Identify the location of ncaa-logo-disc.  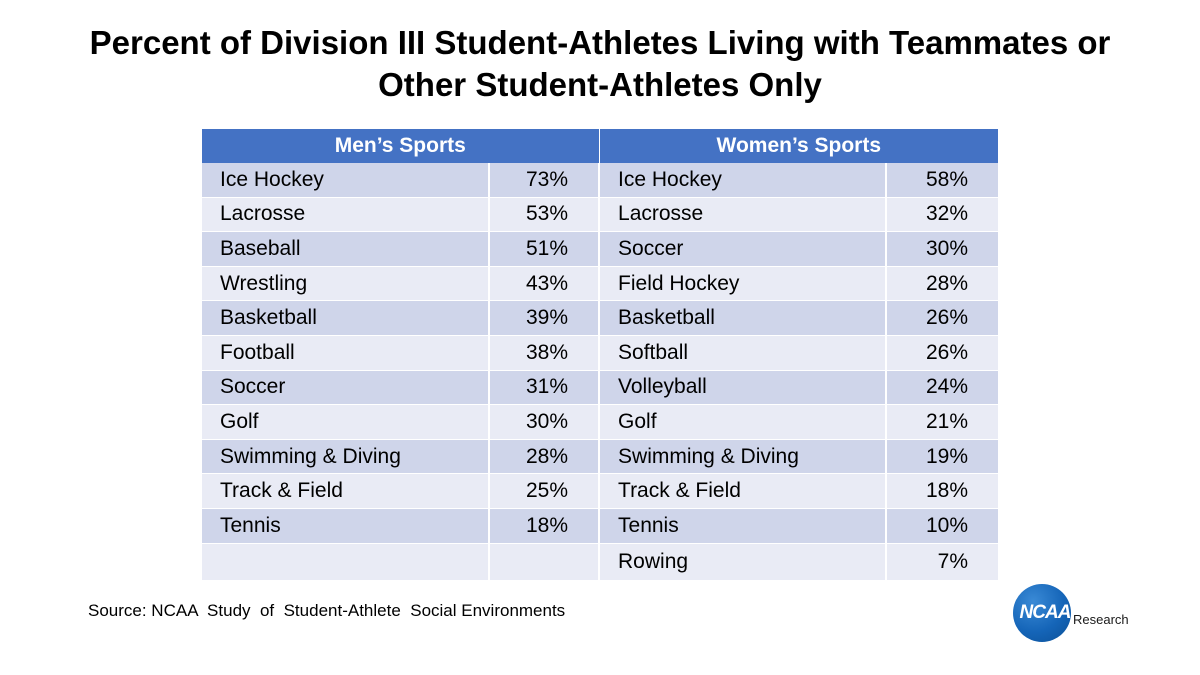
(1042, 613).